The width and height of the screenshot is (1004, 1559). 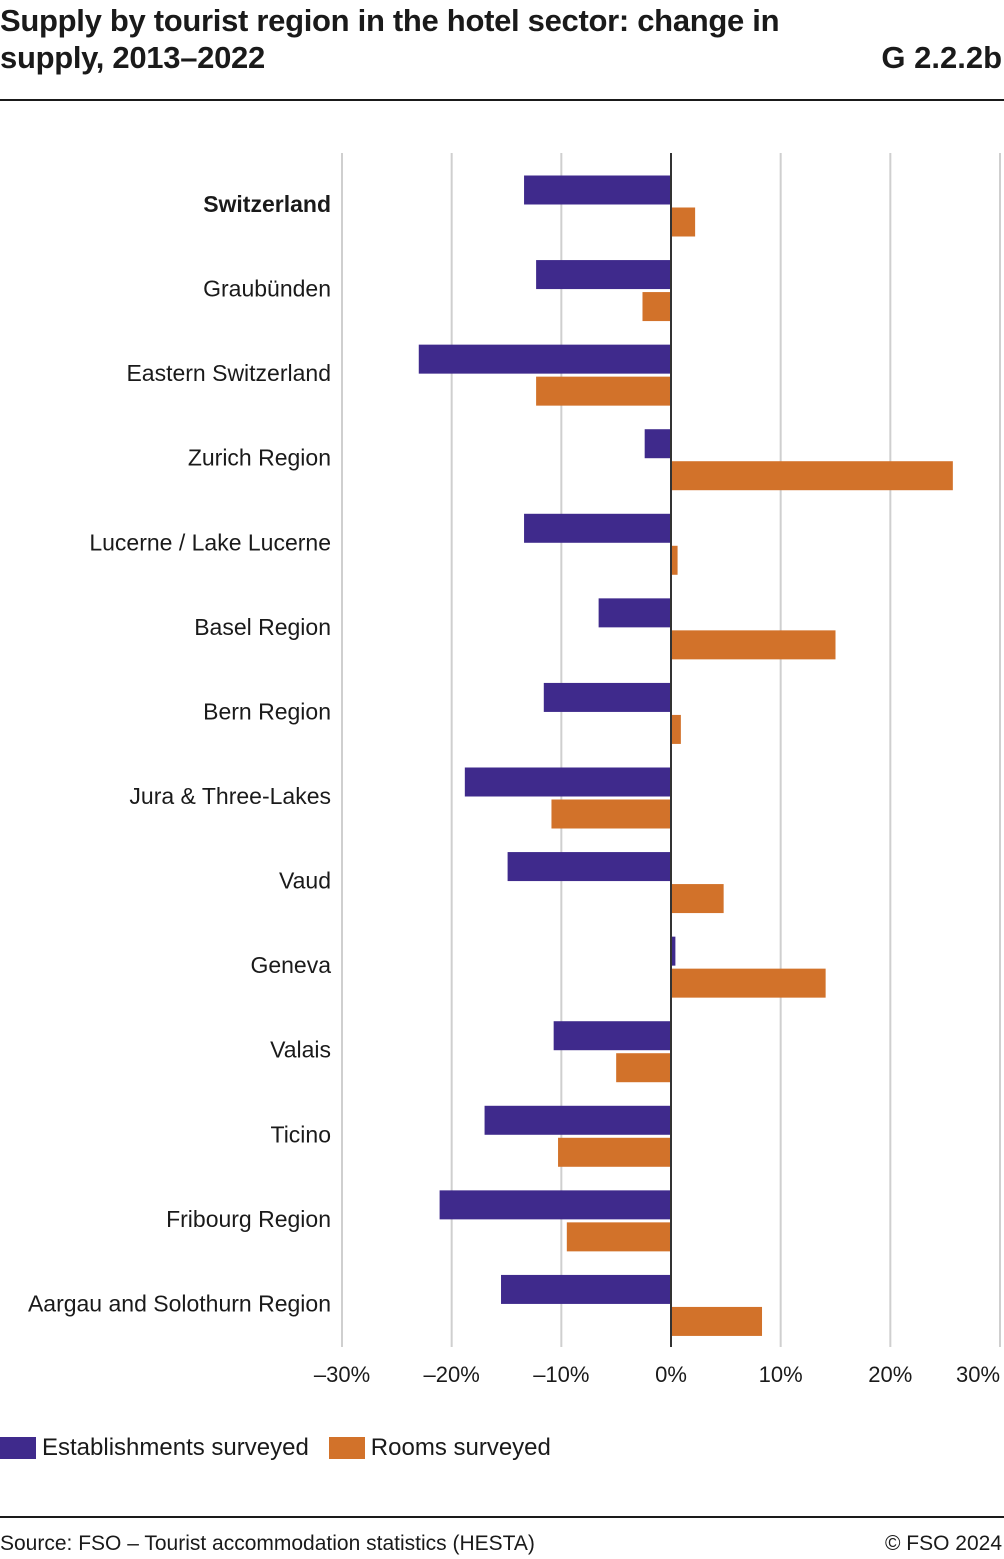 What do you see at coordinates (175, 1447) in the screenshot?
I see `legend-label-establishments: Establishments surveyed` at bounding box center [175, 1447].